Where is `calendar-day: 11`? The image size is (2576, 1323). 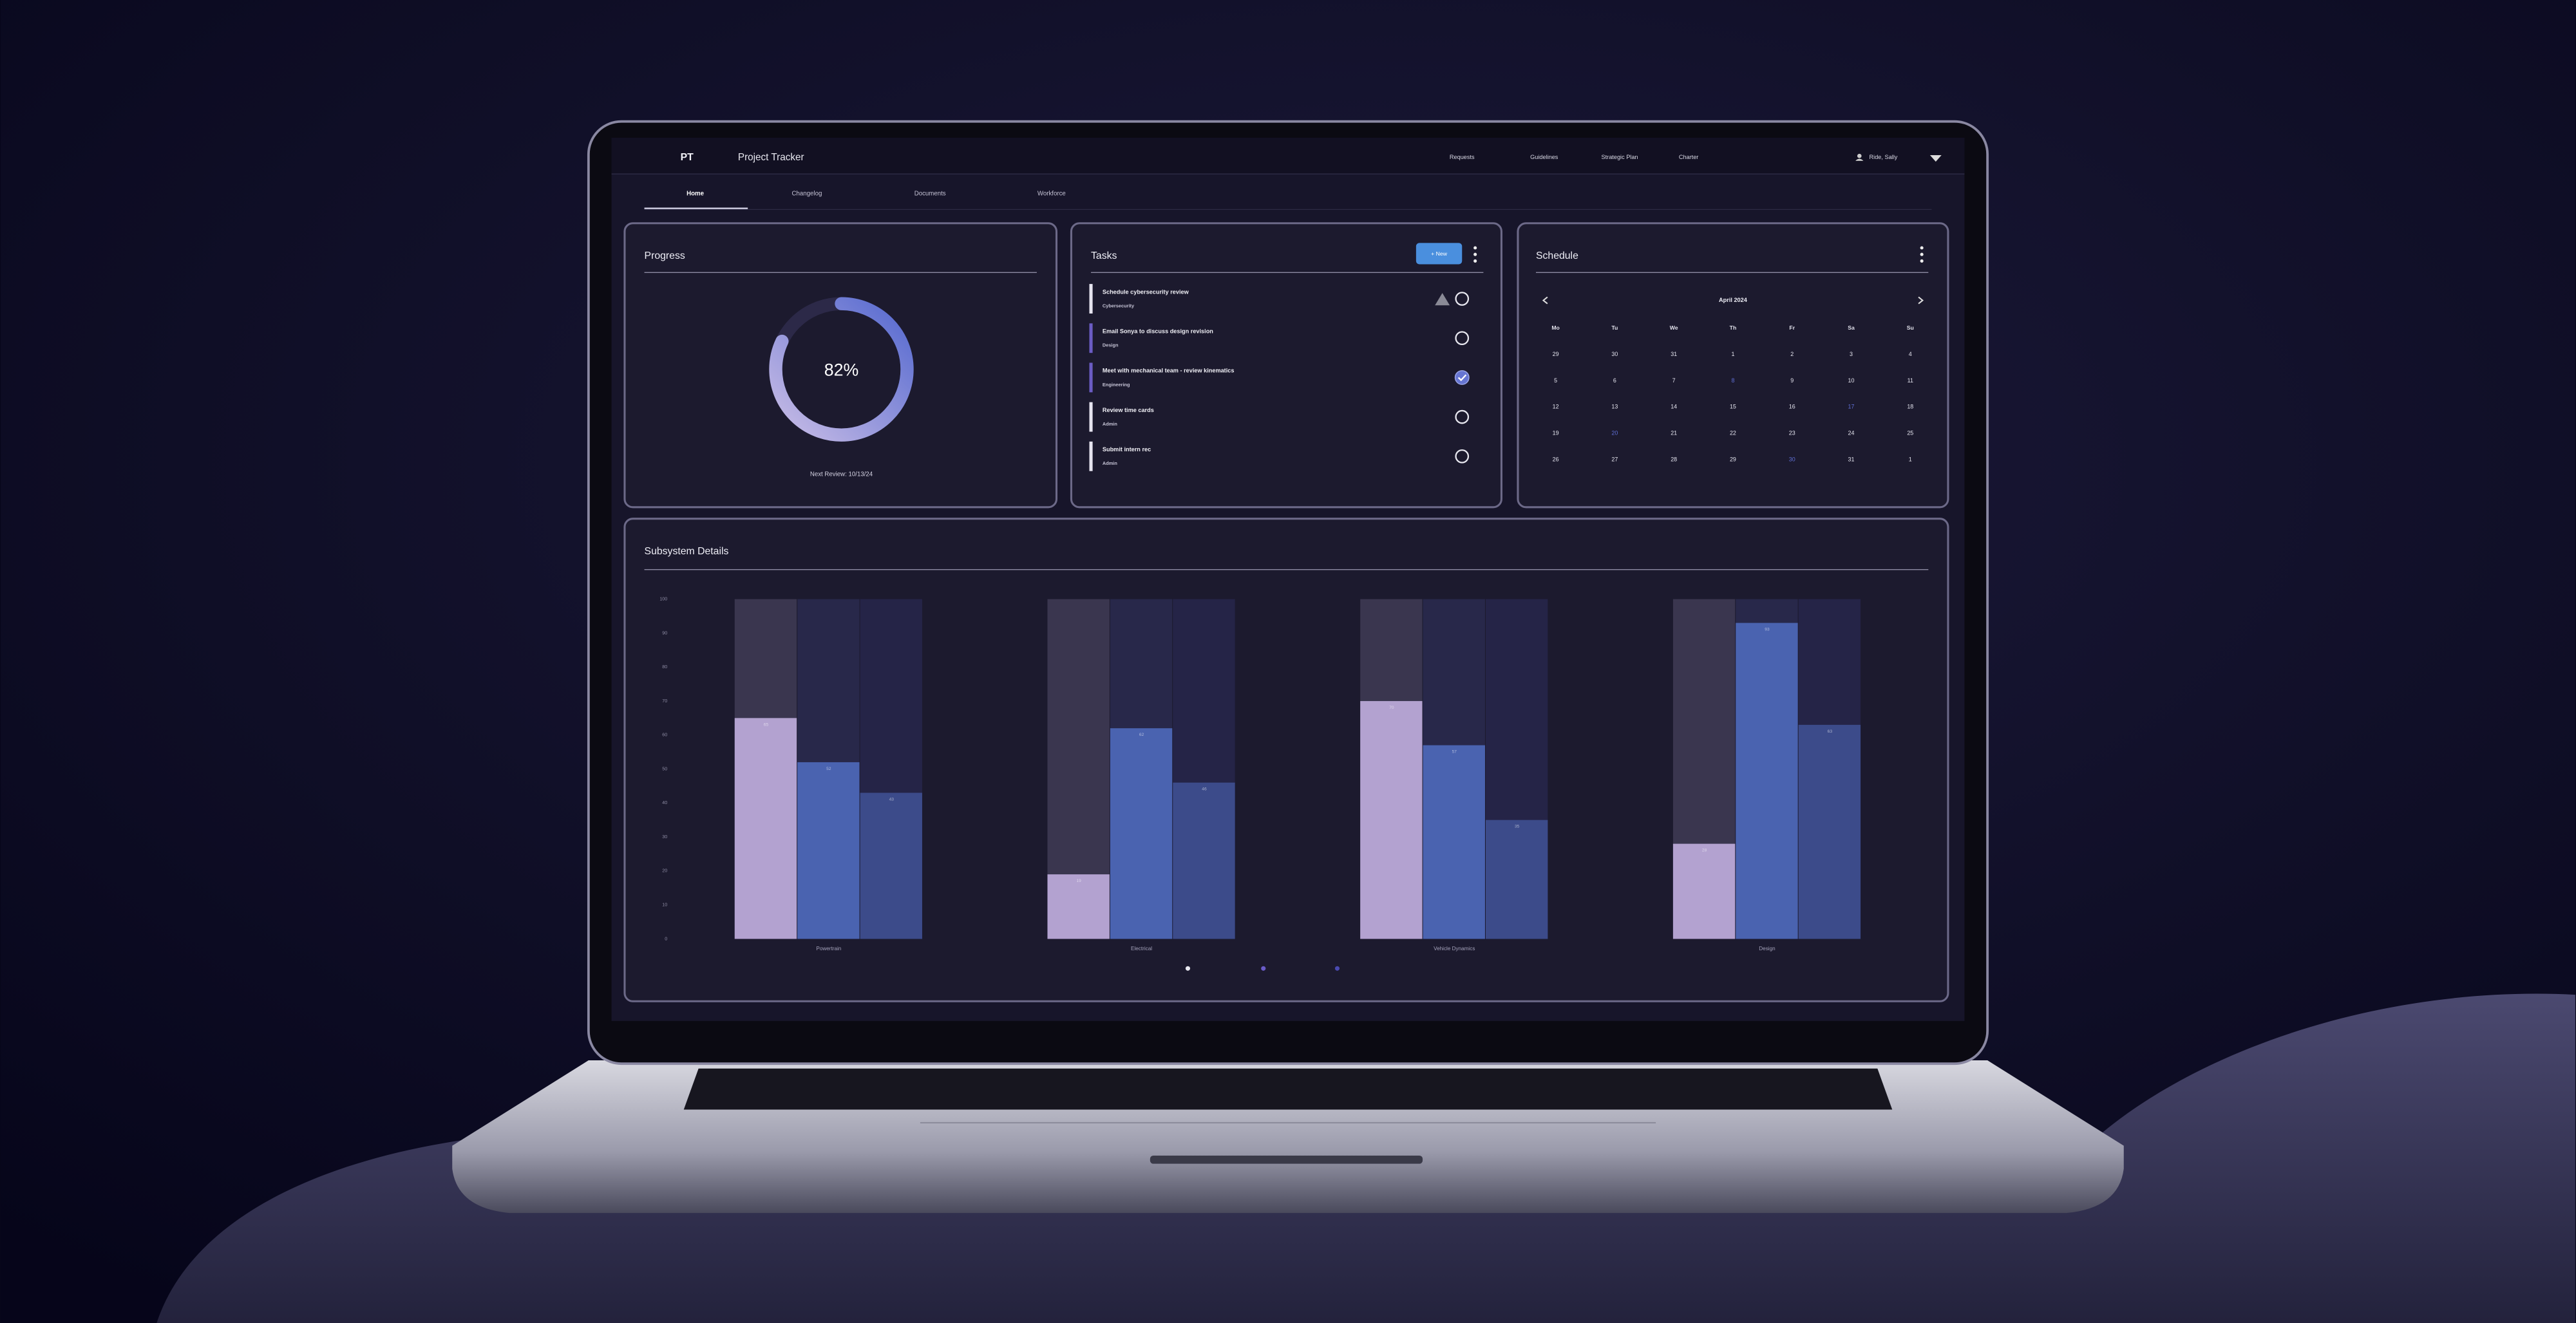
calendar-day: 11 is located at coordinates (1911, 380).